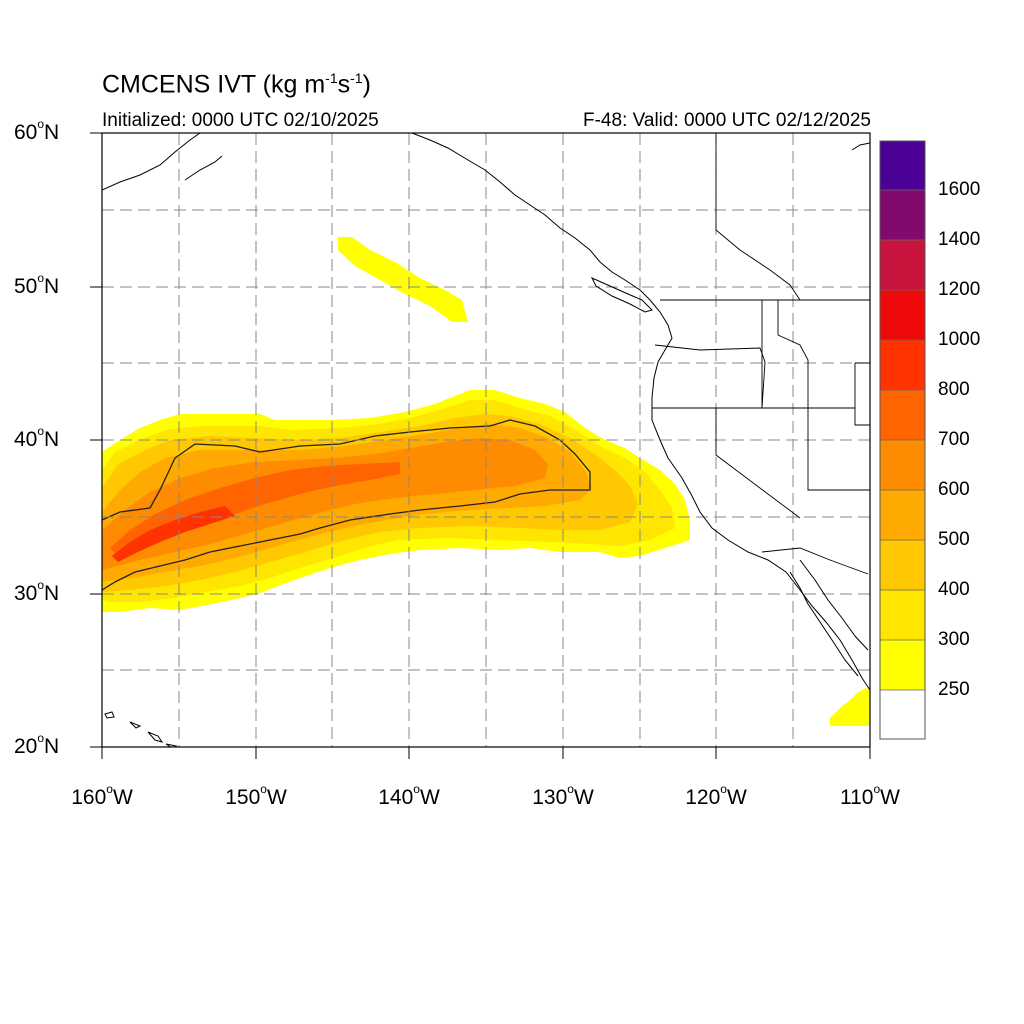 Image resolution: width=1024 pixels, height=1024 pixels. Describe the element at coordinates (959, 339) in the screenshot. I see `colorbar-label-1000: 1000` at that location.